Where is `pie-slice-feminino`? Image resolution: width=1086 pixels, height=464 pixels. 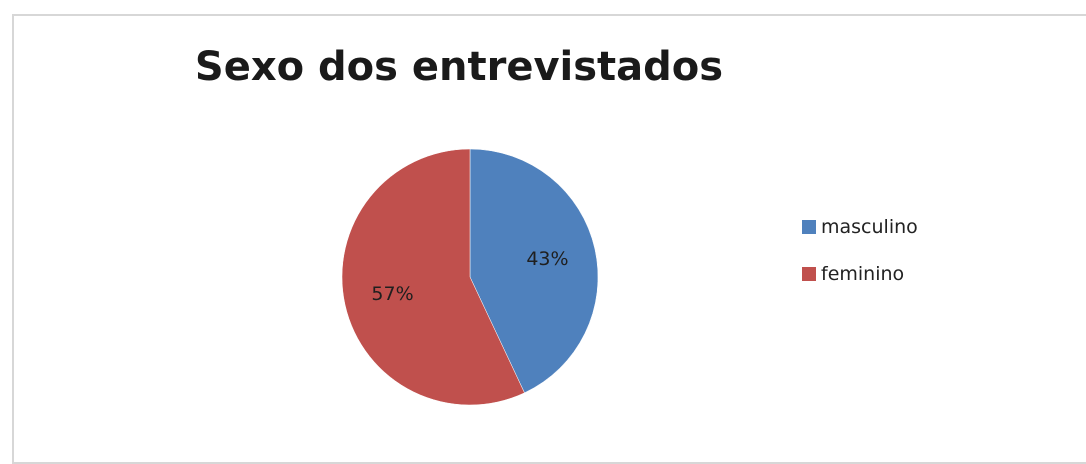 pie-slice-feminino is located at coordinates (433, 277).